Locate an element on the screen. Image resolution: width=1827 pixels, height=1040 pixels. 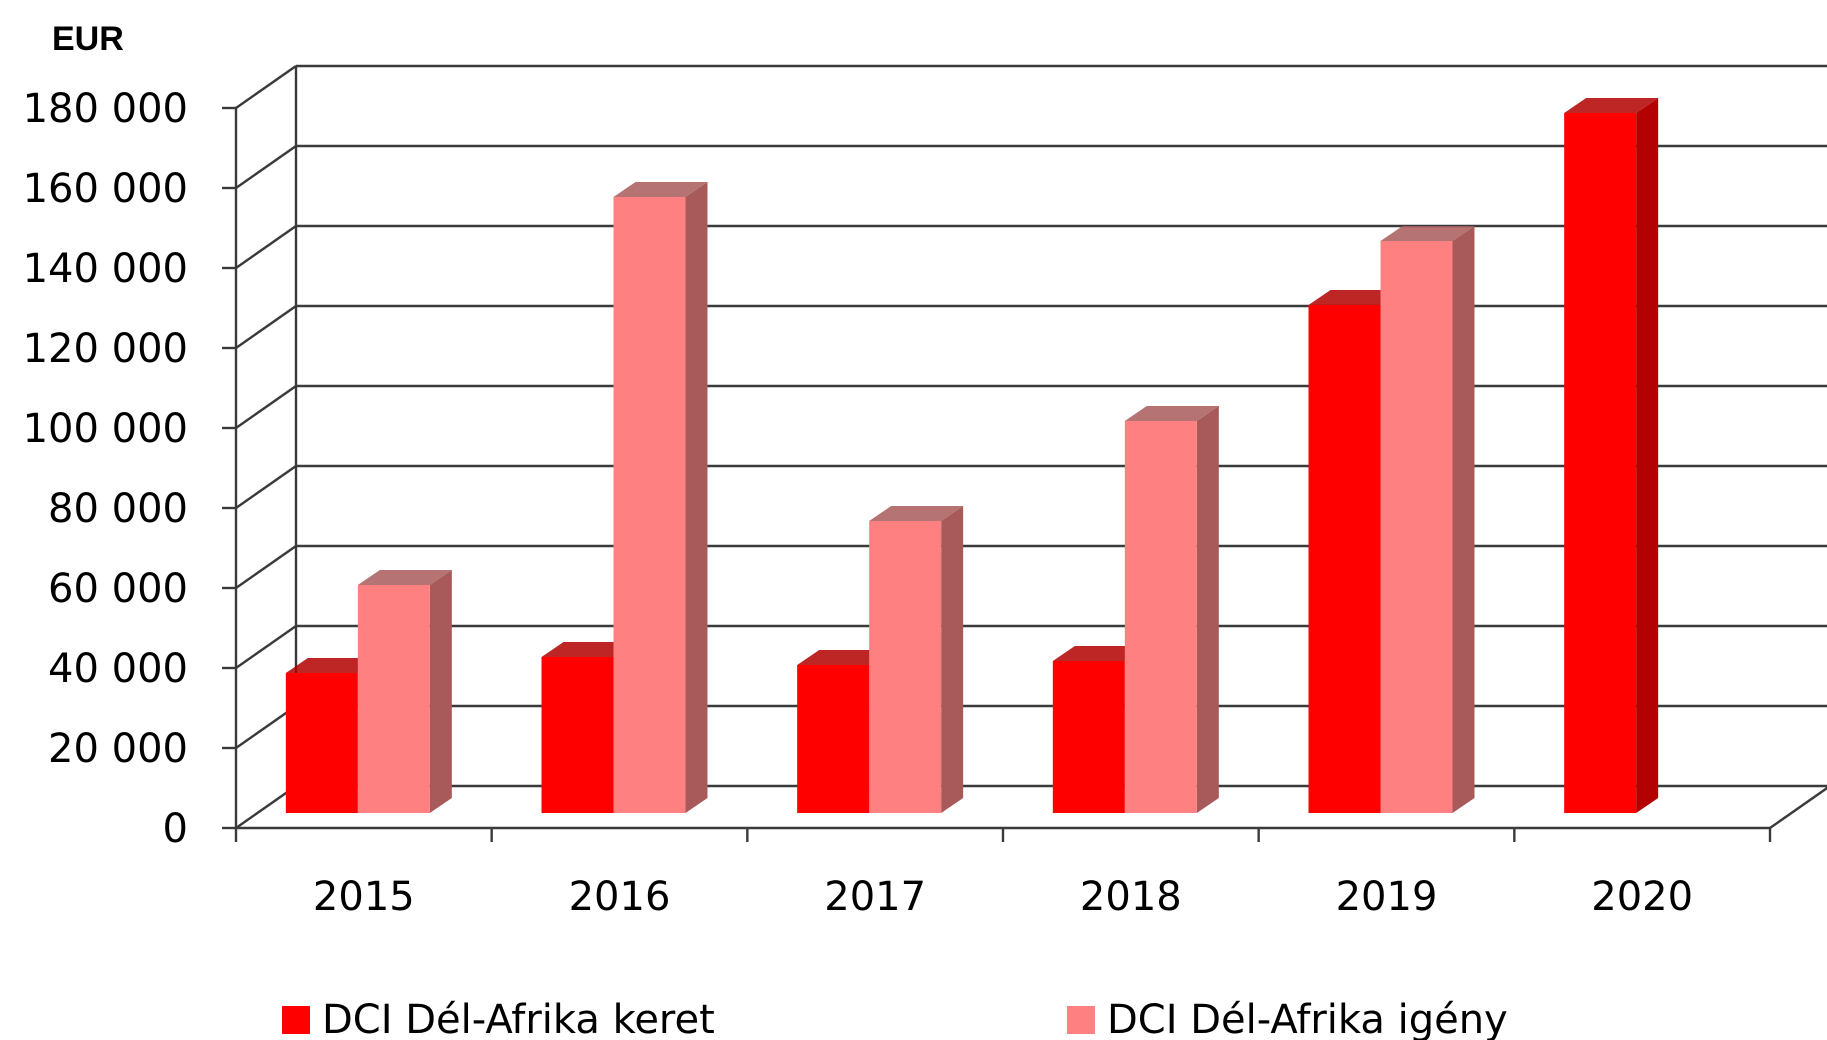
bar-igeny-2019 is located at coordinates (1427, 519).